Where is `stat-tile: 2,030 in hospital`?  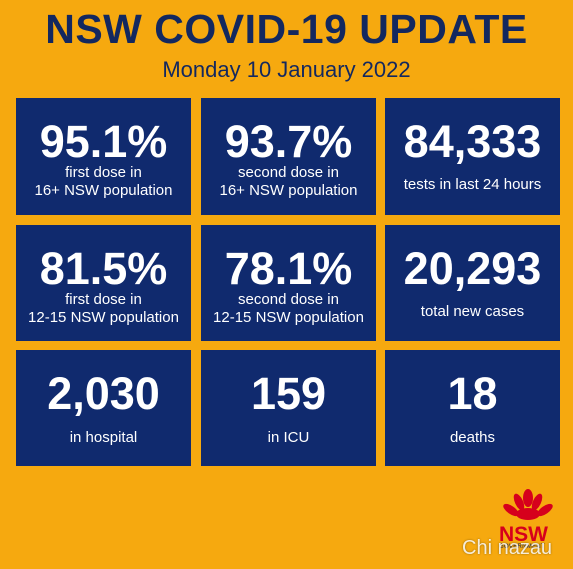 stat-tile: 2,030 in hospital is located at coordinates (103, 408).